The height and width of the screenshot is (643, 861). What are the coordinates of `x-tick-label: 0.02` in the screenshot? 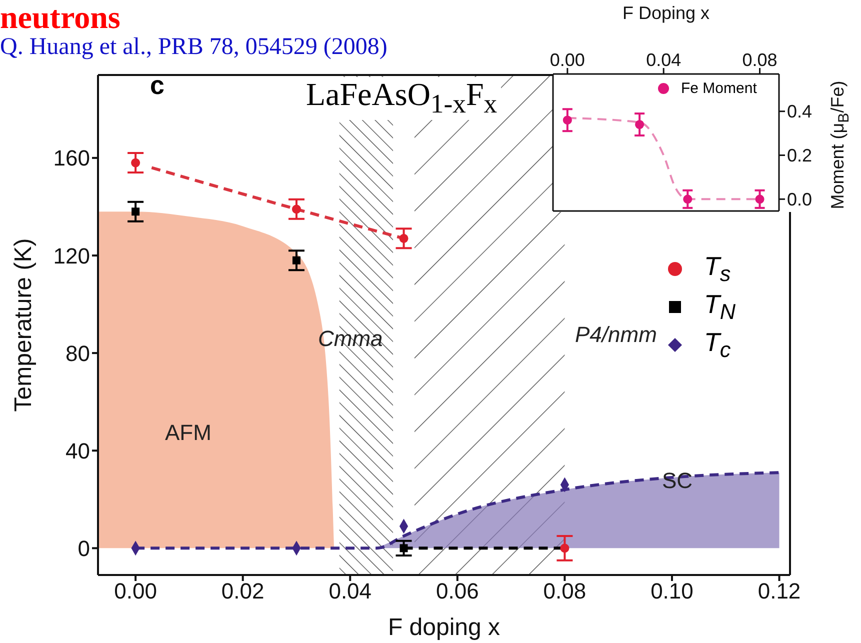 It's located at (242, 591).